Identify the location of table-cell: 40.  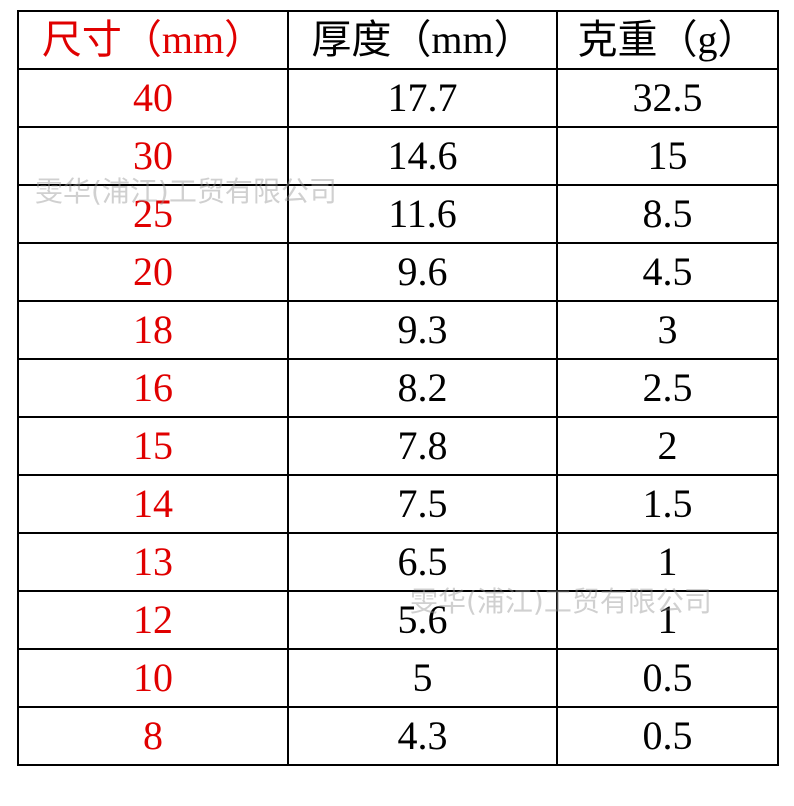
(153, 98).